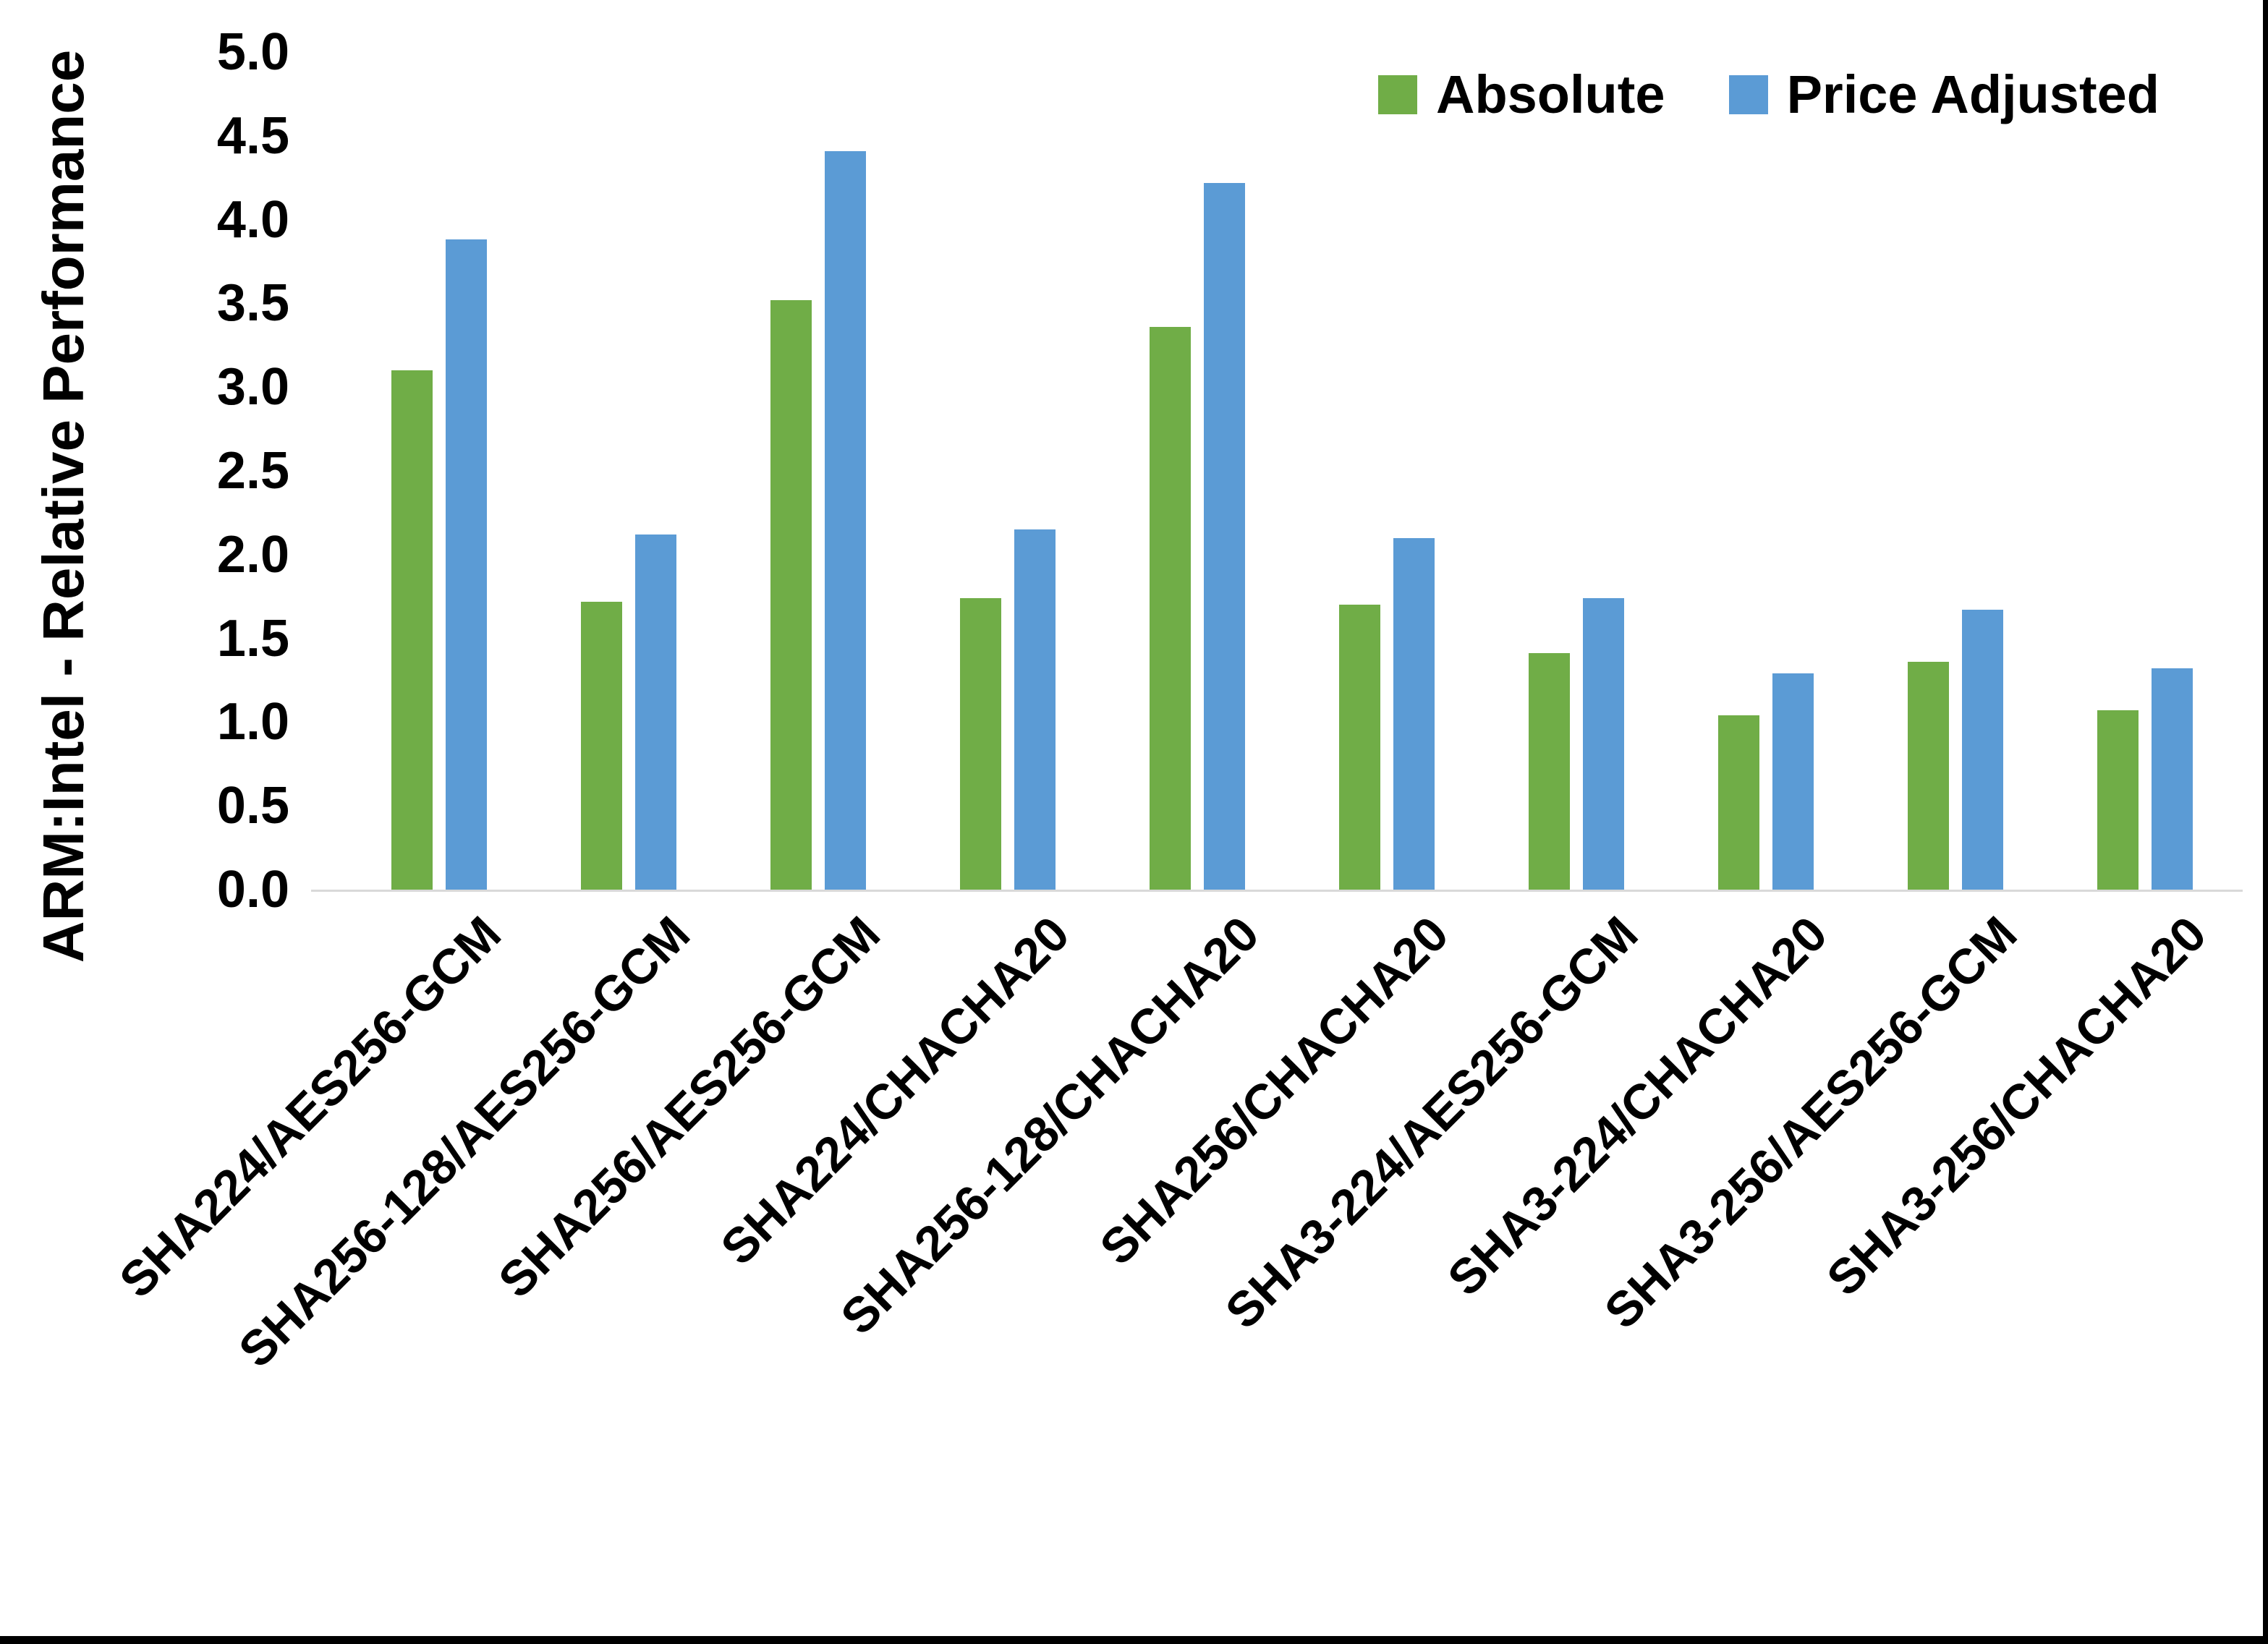  Describe the element at coordinates (1748, 94) in the screenshot. I see `legend-swatch-price-adjusted-icon` at that location.